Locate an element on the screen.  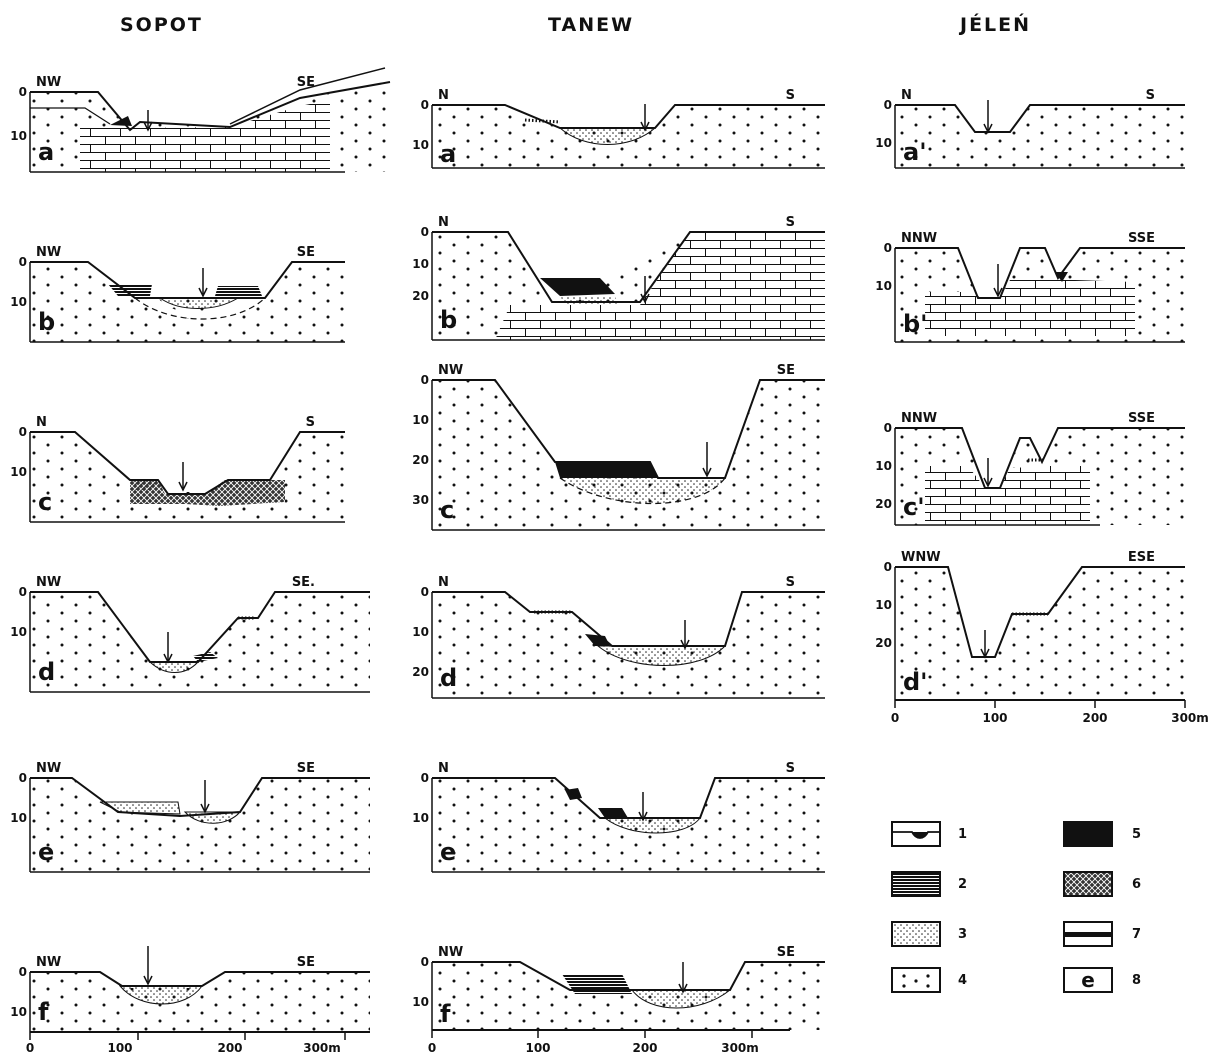
section-jelen-c is located at coordinates (1040, 476).